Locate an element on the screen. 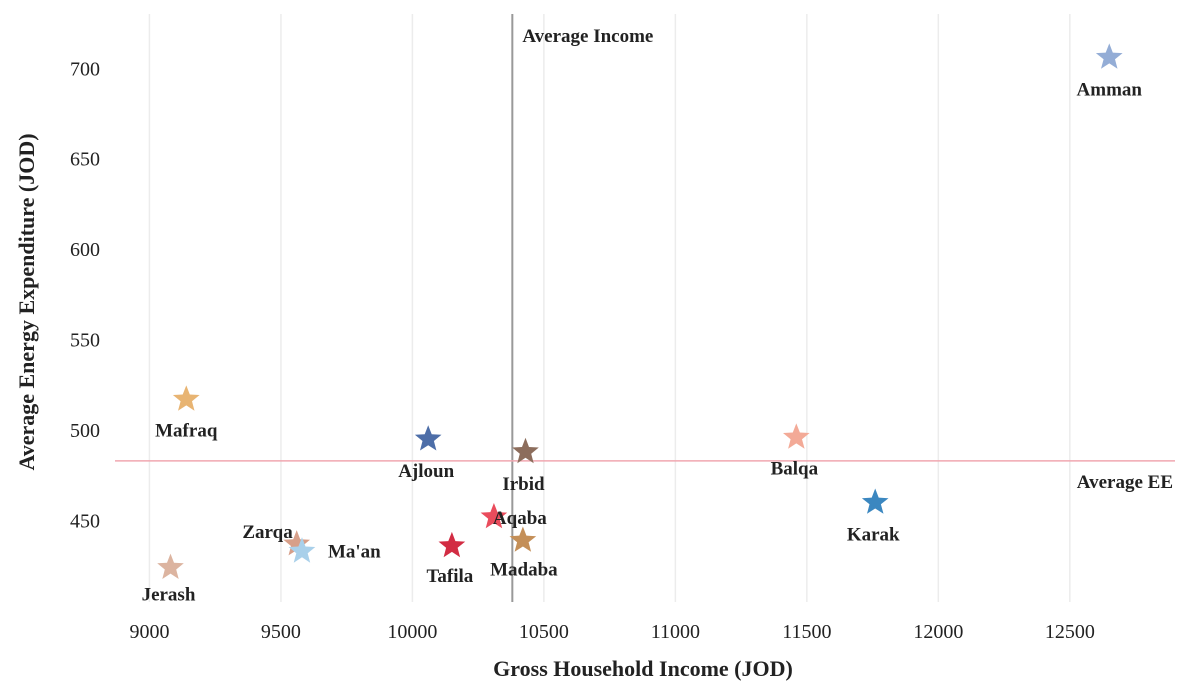 This screenshot has height=682, width=1180. y-tick-label: 550 is located at coordinates (85, 341).